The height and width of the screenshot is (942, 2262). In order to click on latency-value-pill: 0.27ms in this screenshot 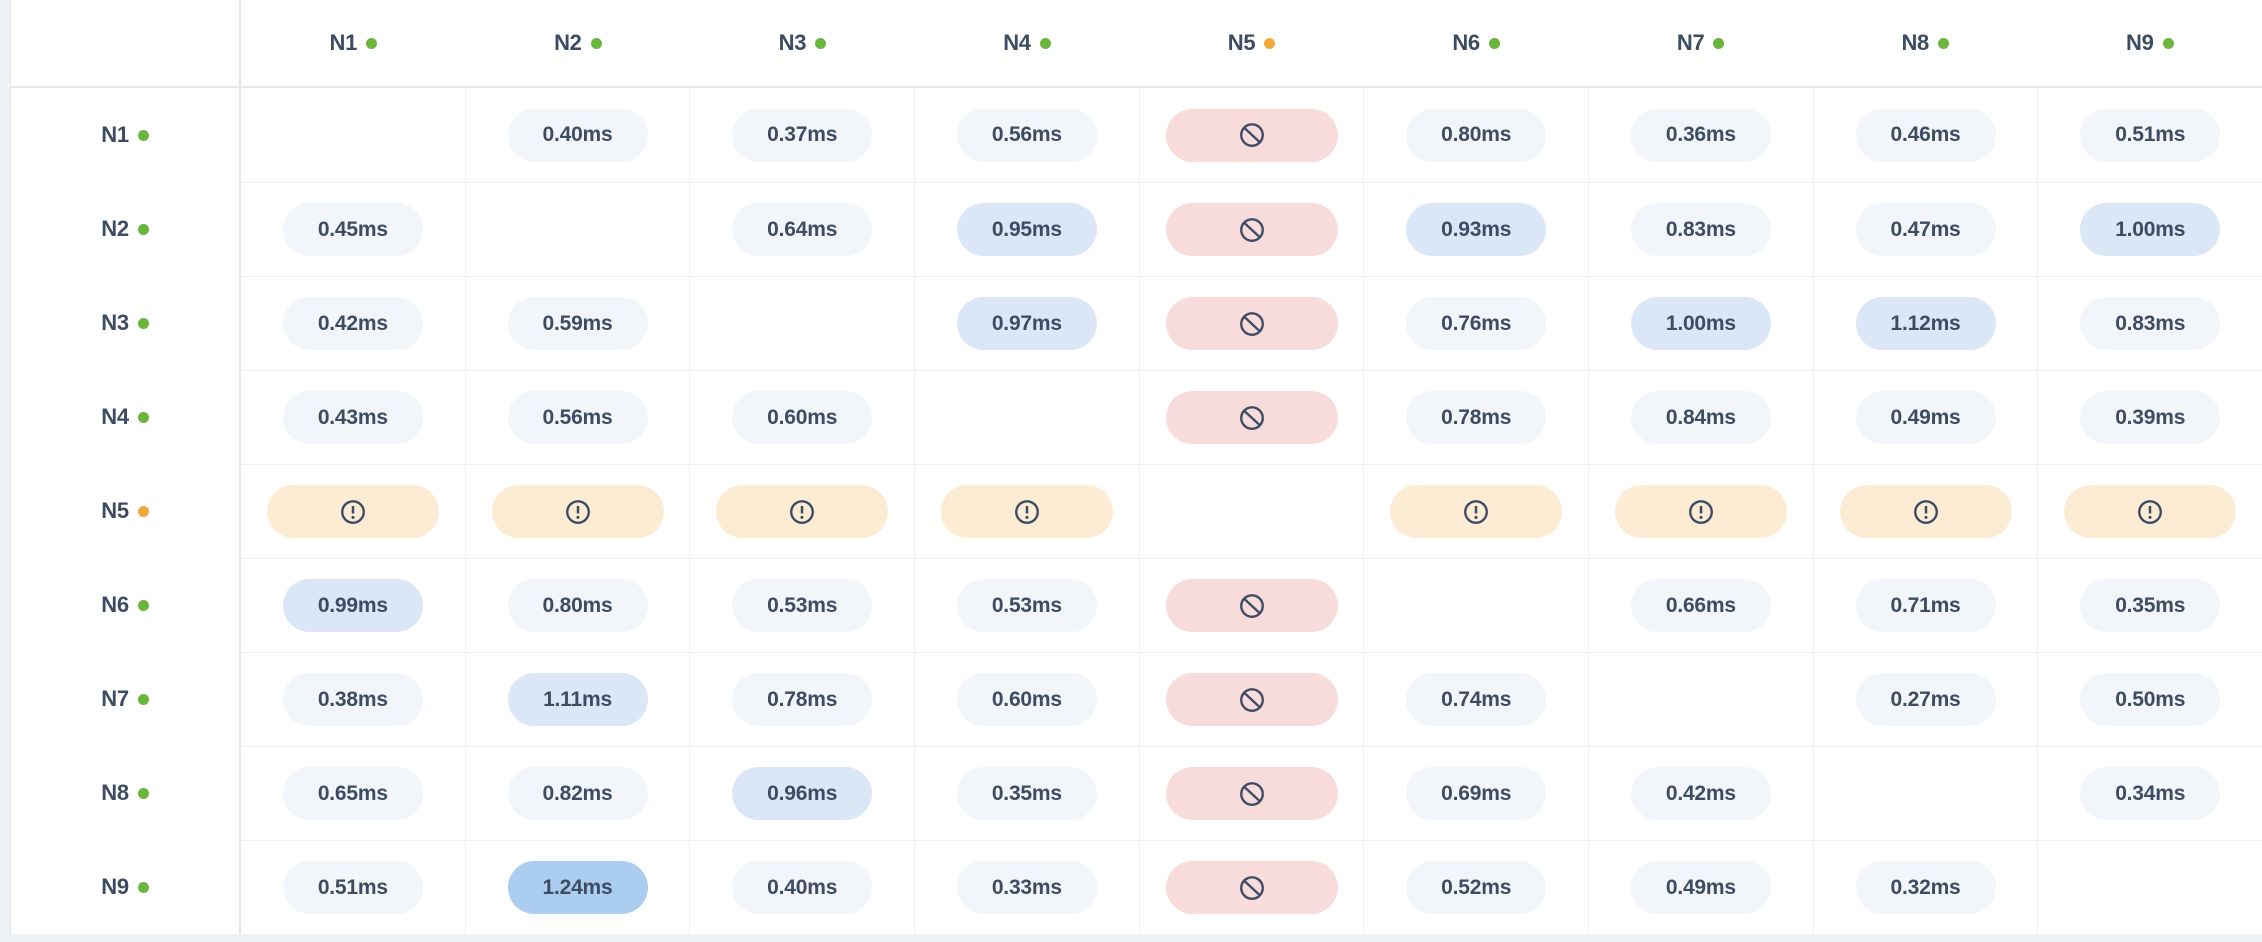, I will do `click(1925, 699)`.